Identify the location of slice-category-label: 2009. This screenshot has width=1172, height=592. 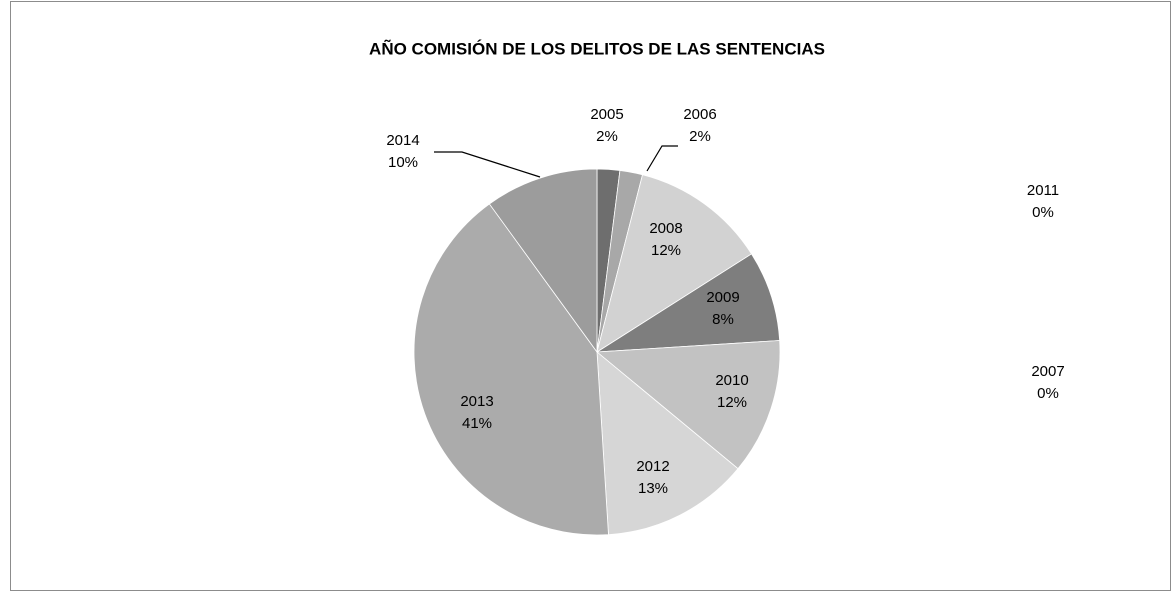
(722, 297).